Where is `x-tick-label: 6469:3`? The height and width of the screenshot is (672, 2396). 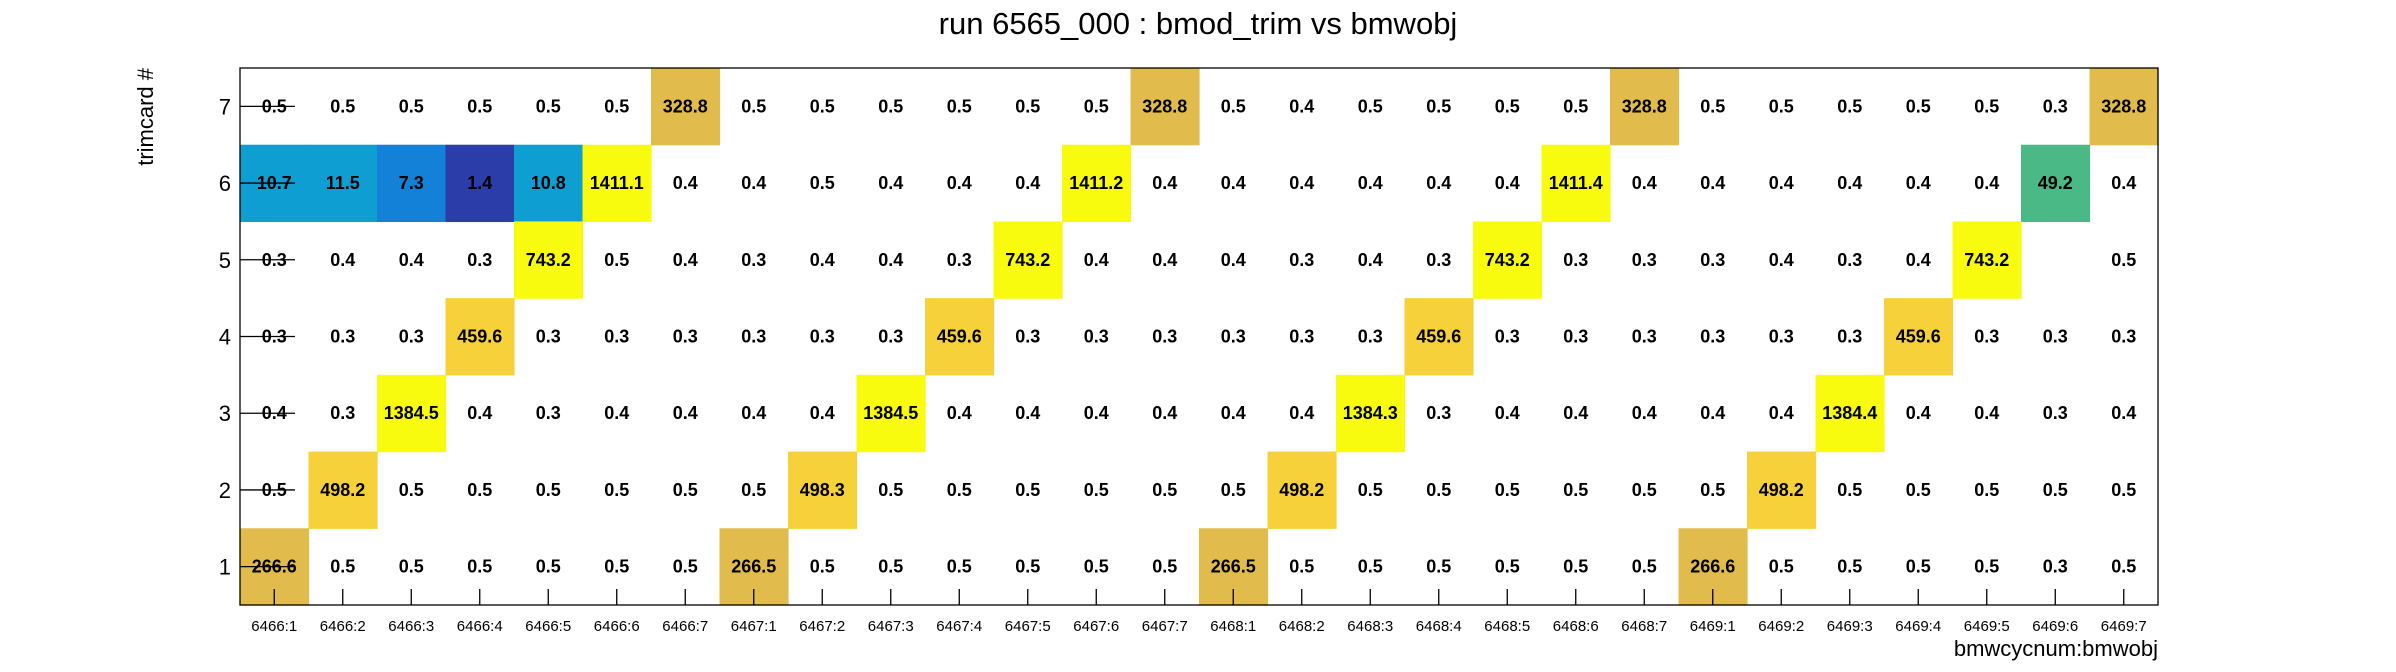 x-tick-label: 6469:3 is located at coordinates (1850, 626).